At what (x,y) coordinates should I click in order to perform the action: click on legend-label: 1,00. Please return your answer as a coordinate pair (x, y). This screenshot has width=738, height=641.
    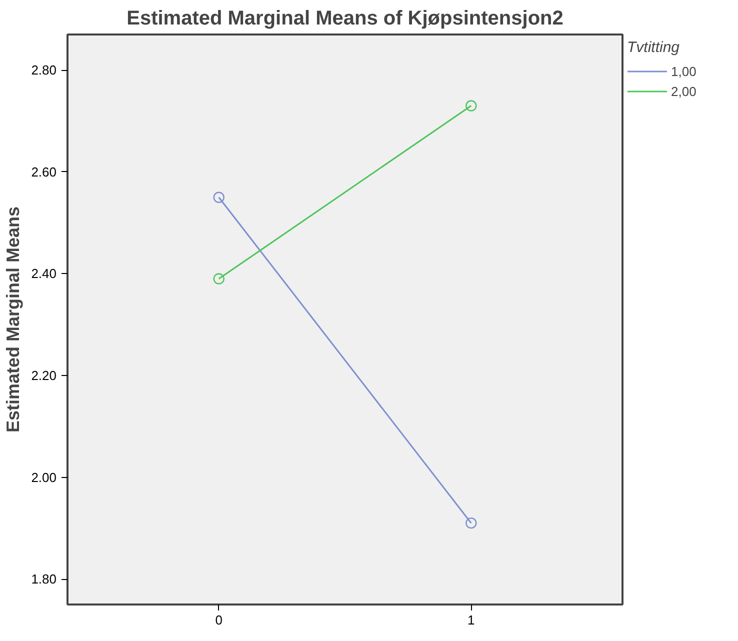
    Looking at the image, I should click on (683, 71).